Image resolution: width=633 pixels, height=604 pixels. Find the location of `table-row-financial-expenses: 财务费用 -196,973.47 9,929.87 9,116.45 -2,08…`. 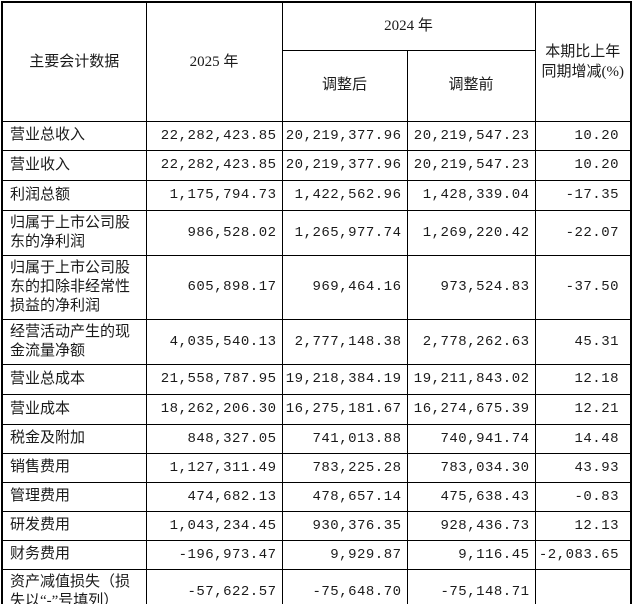

table-row-financial-expenses: 财务费用 -196,973.47 9,929.87 9,116.45 -2,08… is located at coordinates (316, 554).